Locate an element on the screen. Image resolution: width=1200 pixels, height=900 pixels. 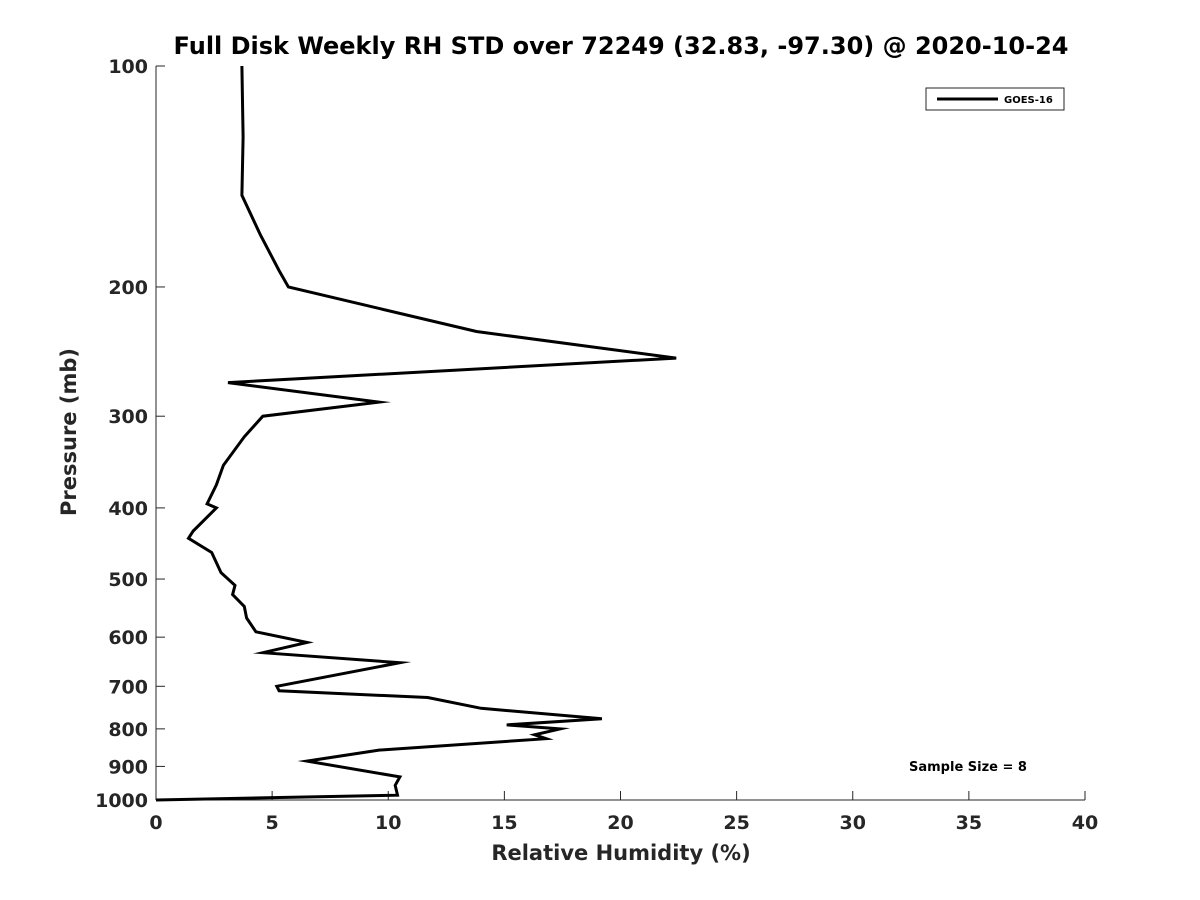
y-tick-label: 300 is located at coordinates (128, 417).